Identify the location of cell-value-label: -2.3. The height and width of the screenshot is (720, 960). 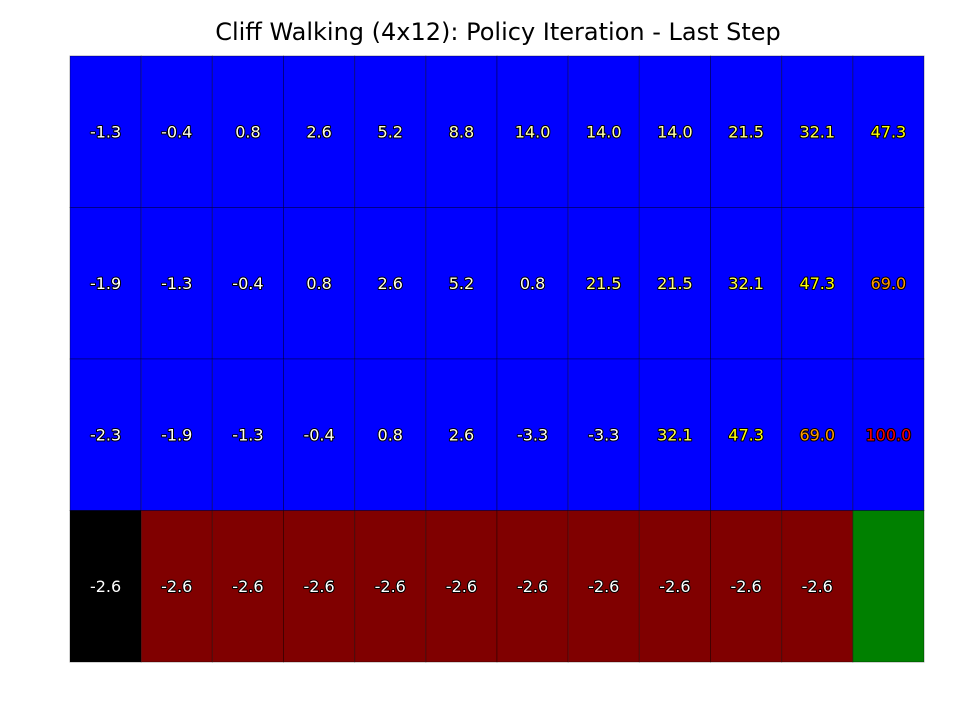
(105, 434).